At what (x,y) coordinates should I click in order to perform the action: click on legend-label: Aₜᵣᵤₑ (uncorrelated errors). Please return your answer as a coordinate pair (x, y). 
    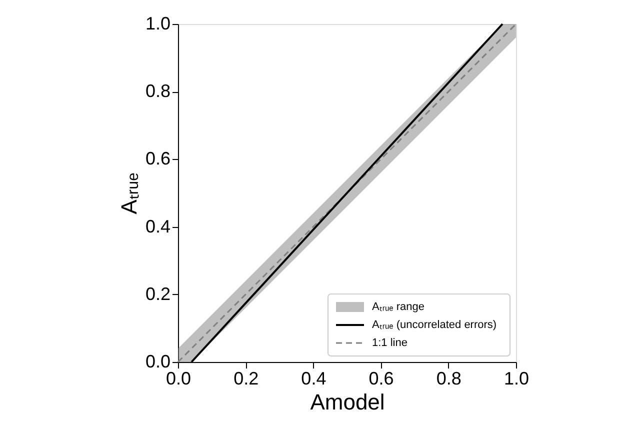
    Looking at the image, I should click on (434, 325).